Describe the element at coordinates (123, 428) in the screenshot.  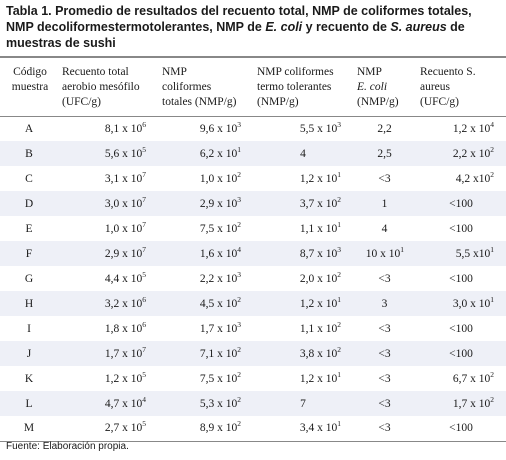
I see `value-base: 2,7 x 10` at that location.